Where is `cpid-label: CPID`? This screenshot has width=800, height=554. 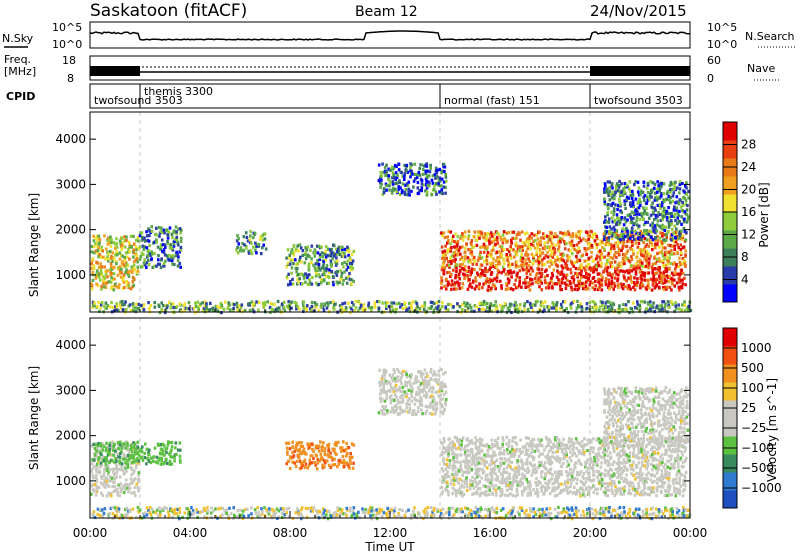
cpid-label: CPID is located at coordinates (20, 96).